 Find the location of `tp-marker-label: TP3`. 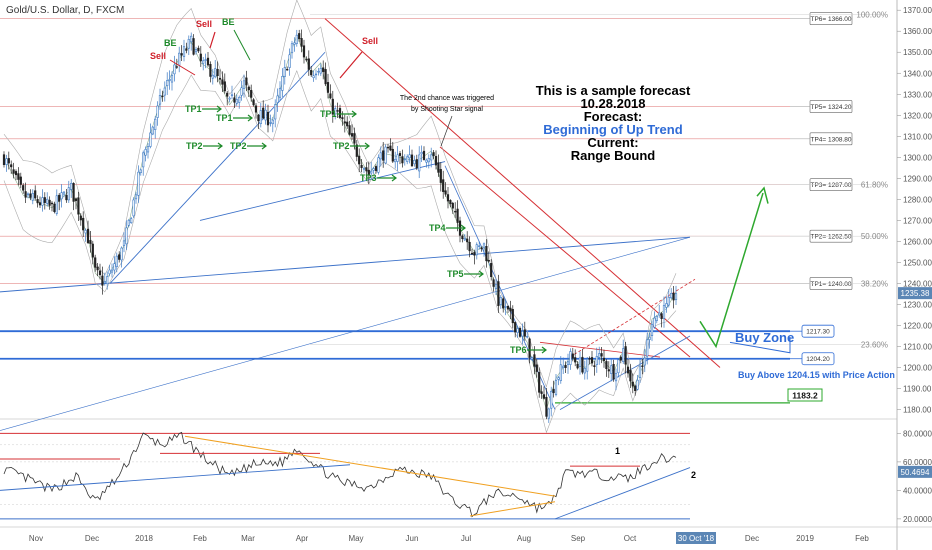

tp-marker-label: TP3 is located at coordinates (368, 178).